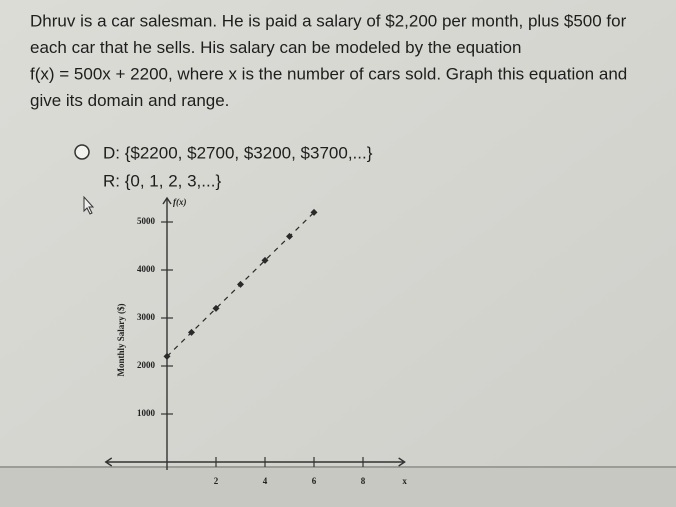  Describe the element at coordinates (82, 152) in the screenshot. I see `radio-button` at that location.